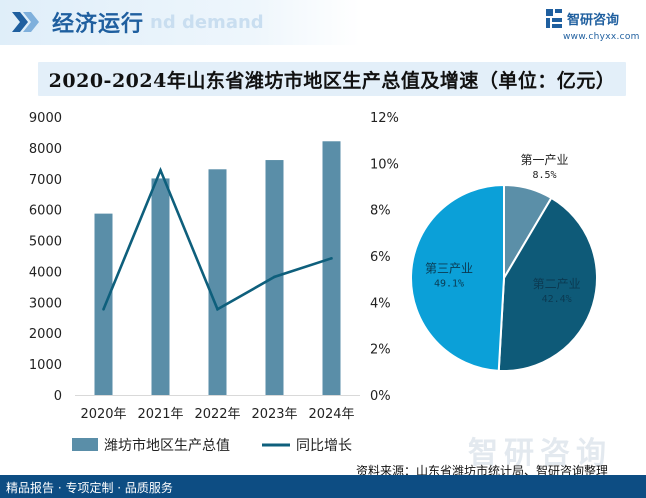 The width and height of the screenshot is (646, 498). What do you see at coordinates (85, 444) in the screenshot?
I see `legend-bar-swatch` at bounding box center [85, 444].